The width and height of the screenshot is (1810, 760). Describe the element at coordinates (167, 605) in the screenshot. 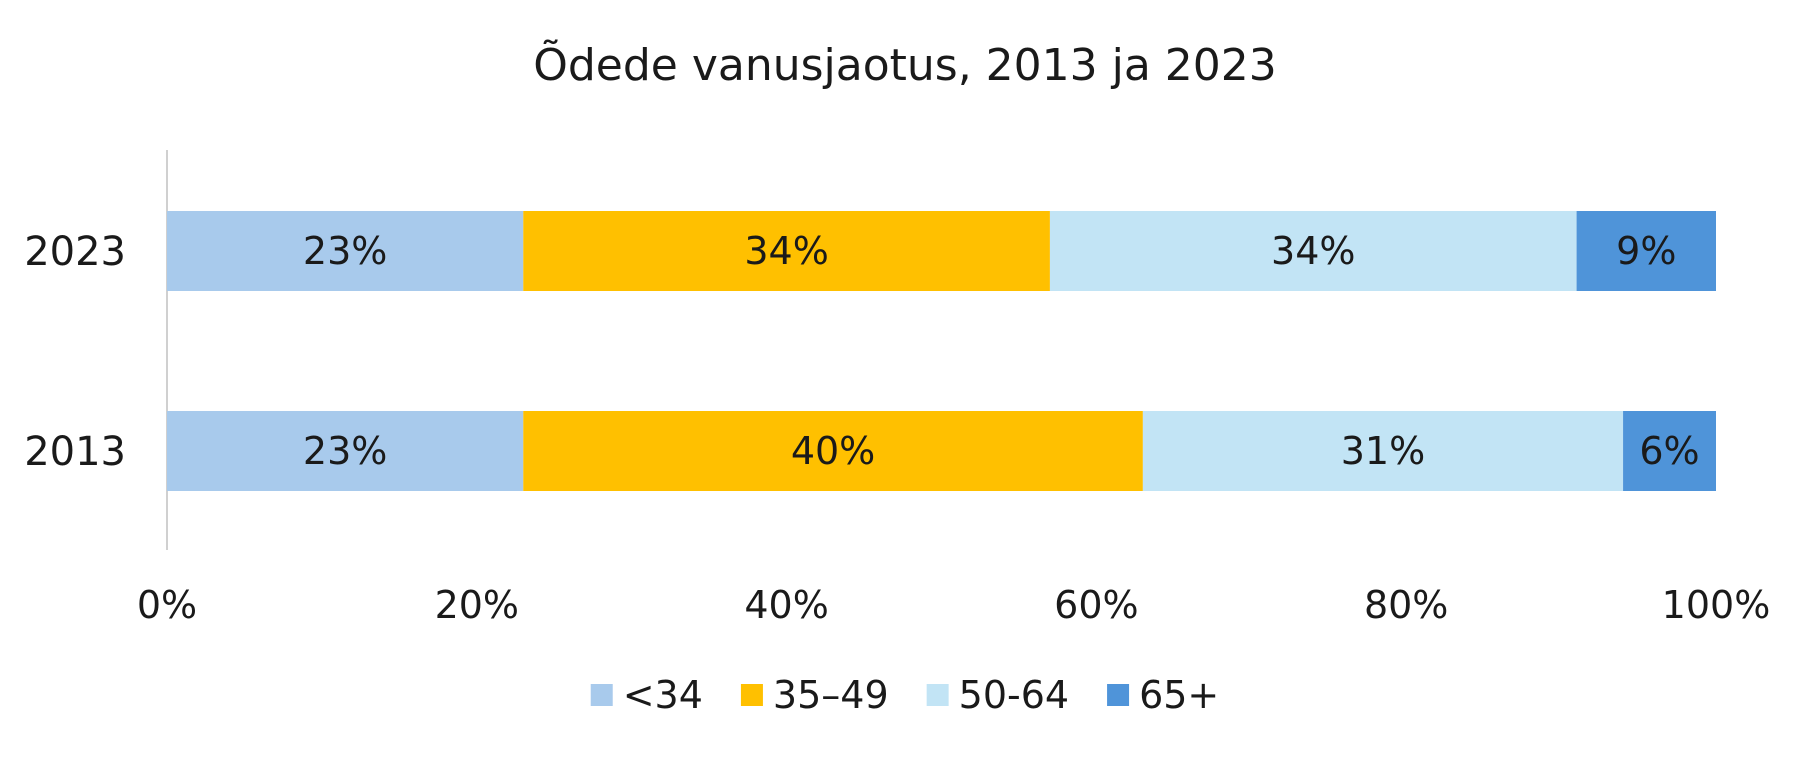

I see `x-tick-label: 0%` at that location.